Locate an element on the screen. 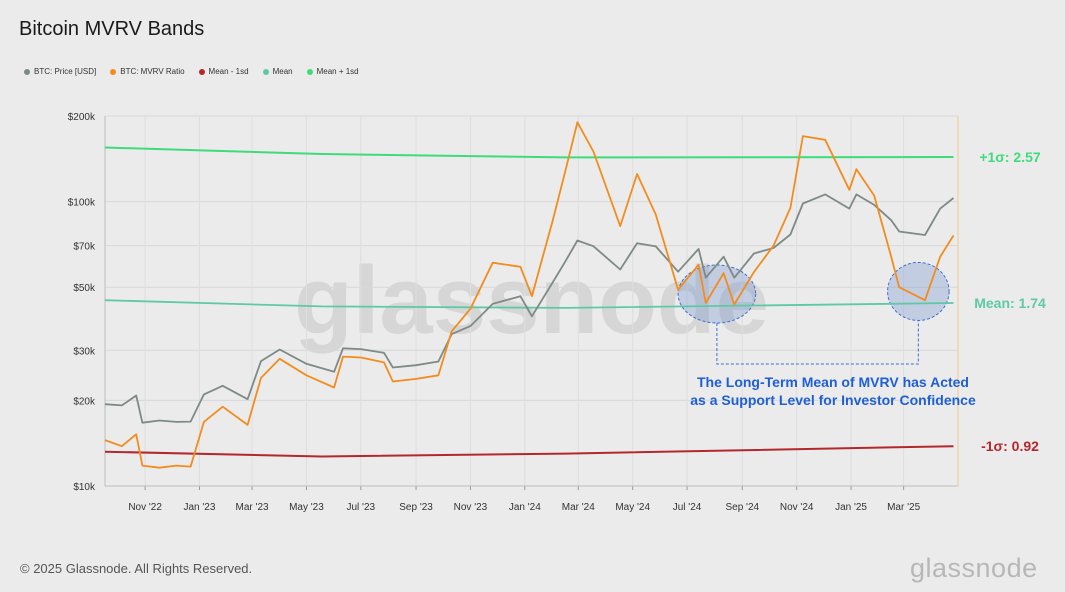 This screenshot has width=1065, height=592. mean-plus-1sd-line is located at coordinates (529, 152).